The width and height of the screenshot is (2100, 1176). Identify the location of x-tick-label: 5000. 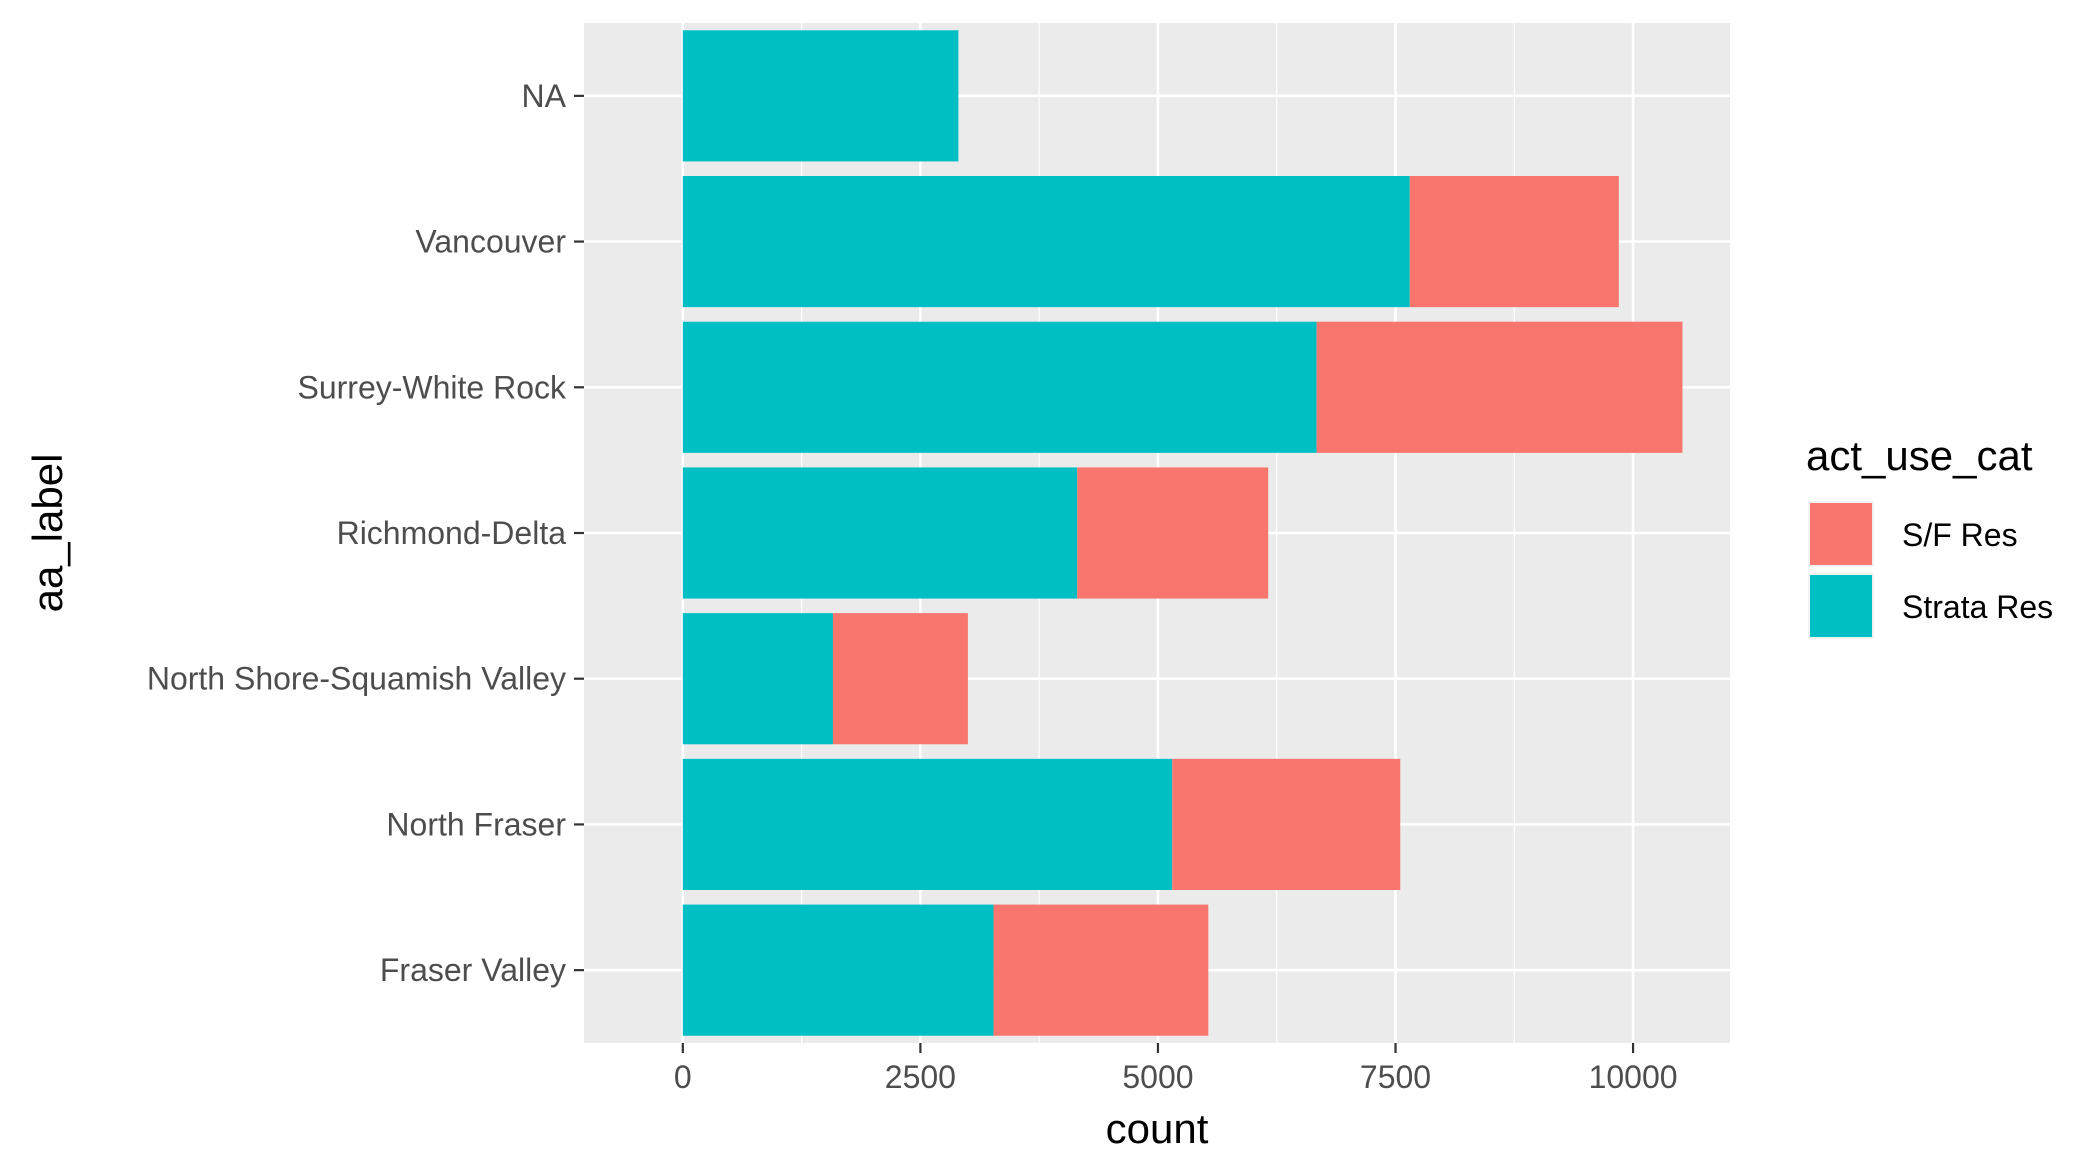
(1157, 1077).